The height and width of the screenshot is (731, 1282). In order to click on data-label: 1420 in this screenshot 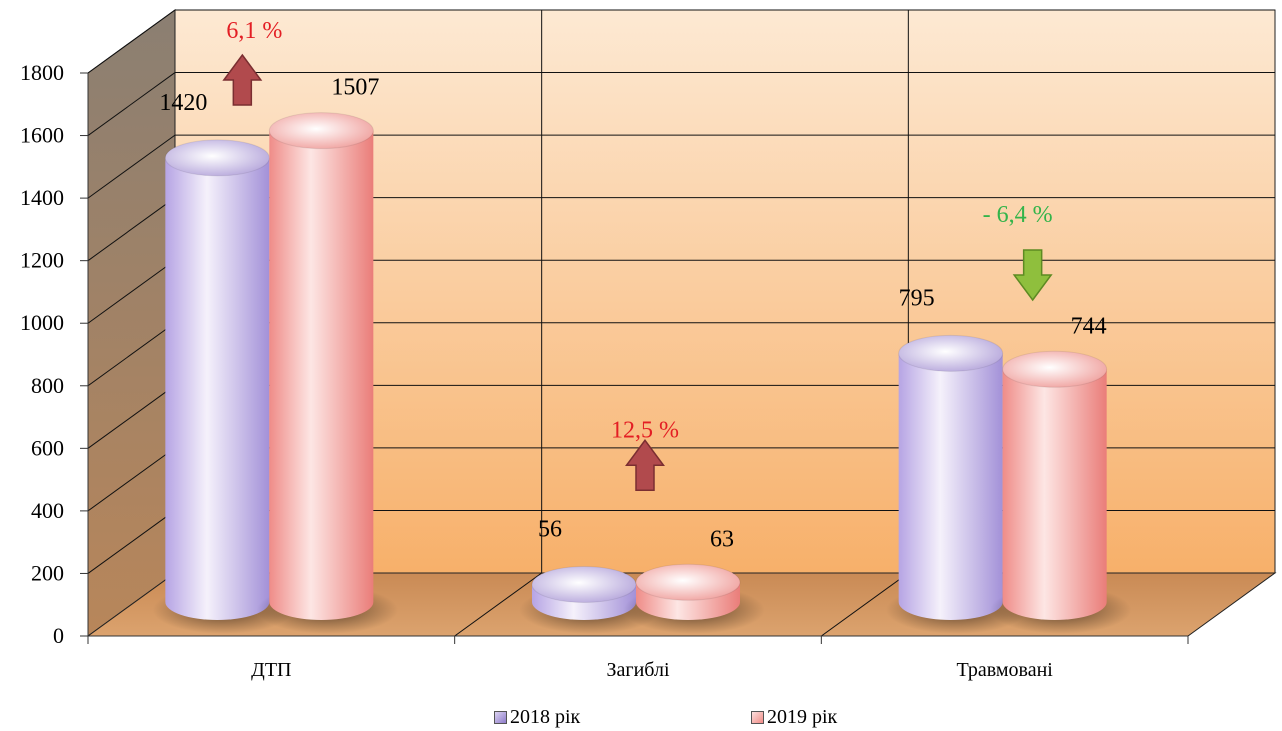, I will do `click(183, 103)`.